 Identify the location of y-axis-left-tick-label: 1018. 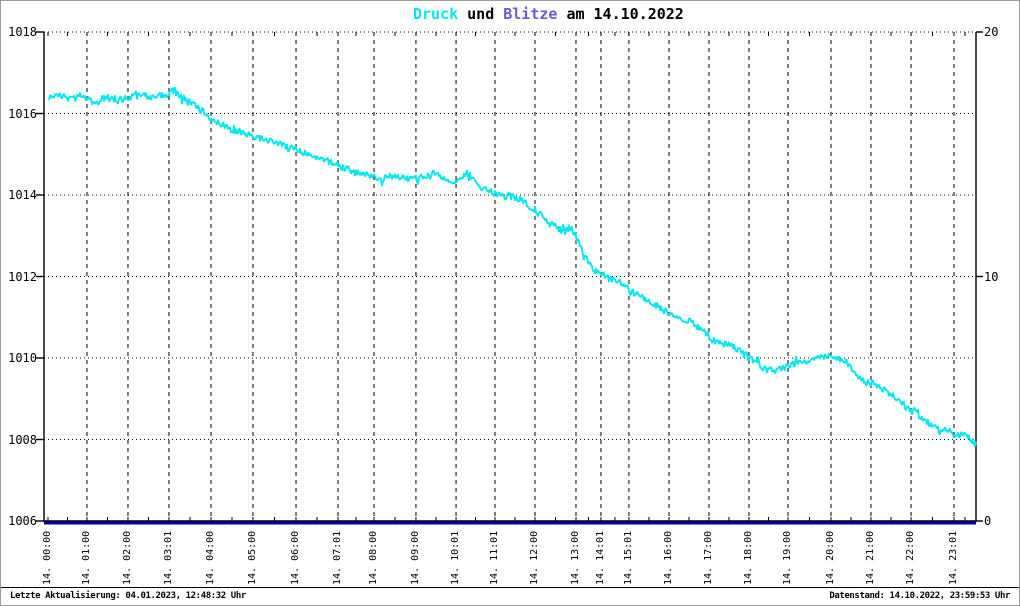
(22, 32).